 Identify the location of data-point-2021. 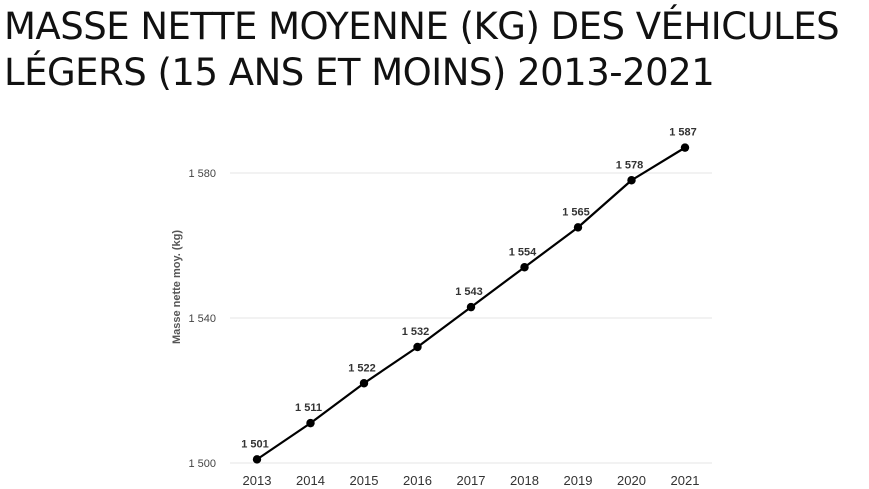
(685, 147).